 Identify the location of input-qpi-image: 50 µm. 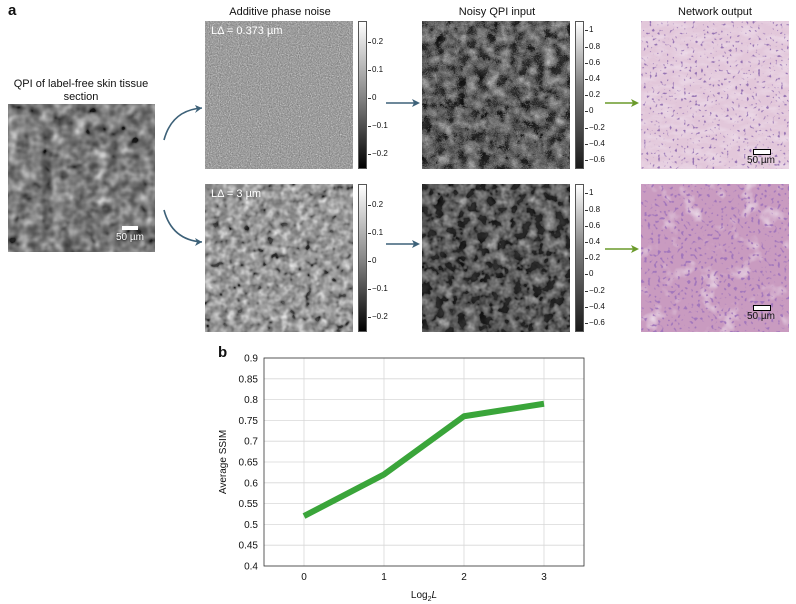
(81, 178).